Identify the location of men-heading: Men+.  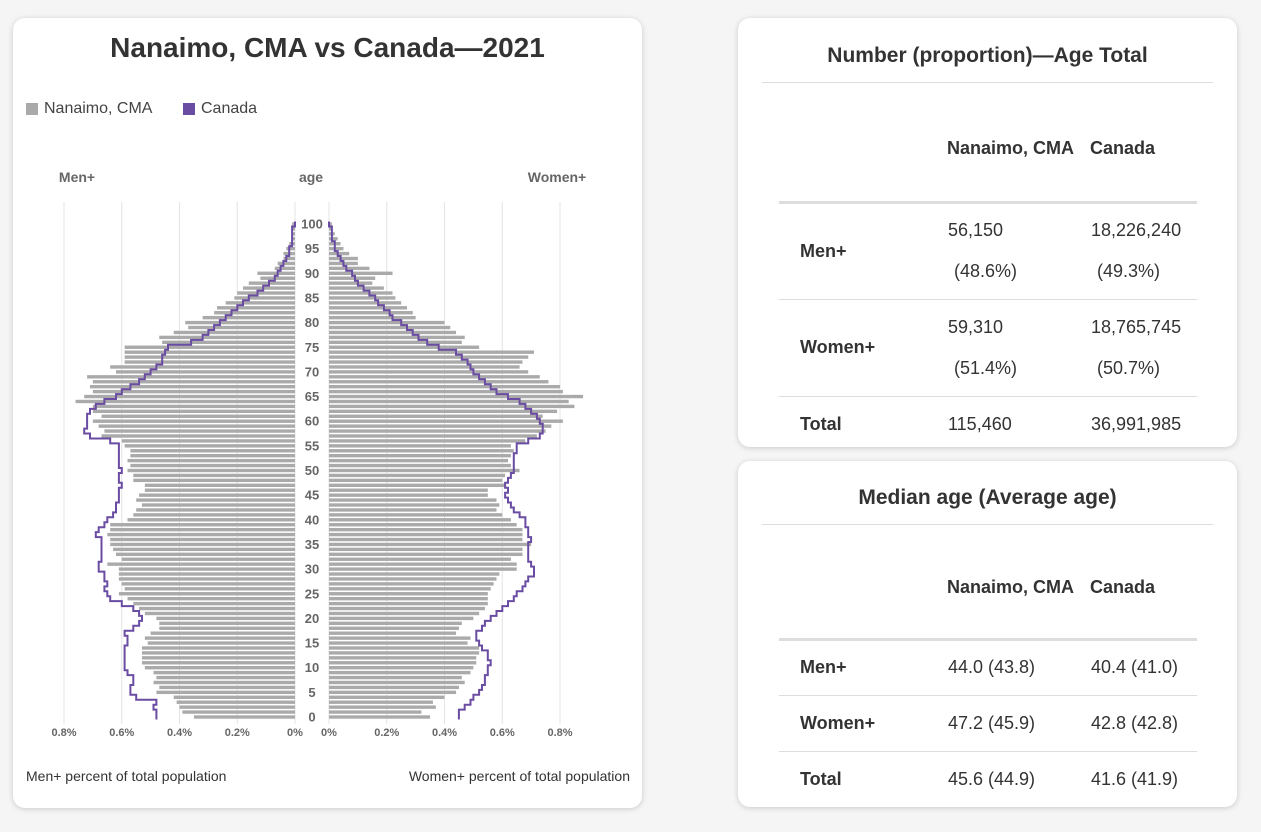
(77, 177).